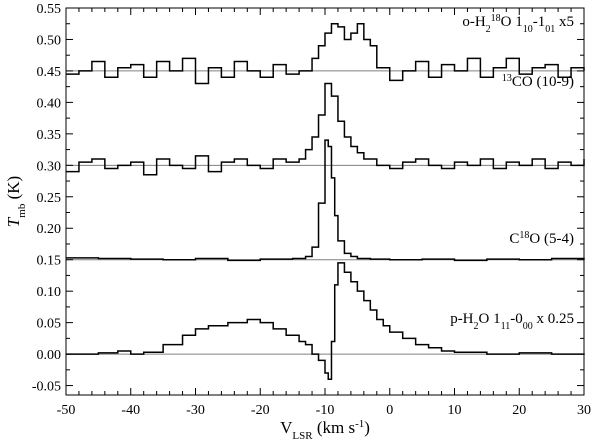  I want to click on y-tick-label: 0.40, so click(49, 103).